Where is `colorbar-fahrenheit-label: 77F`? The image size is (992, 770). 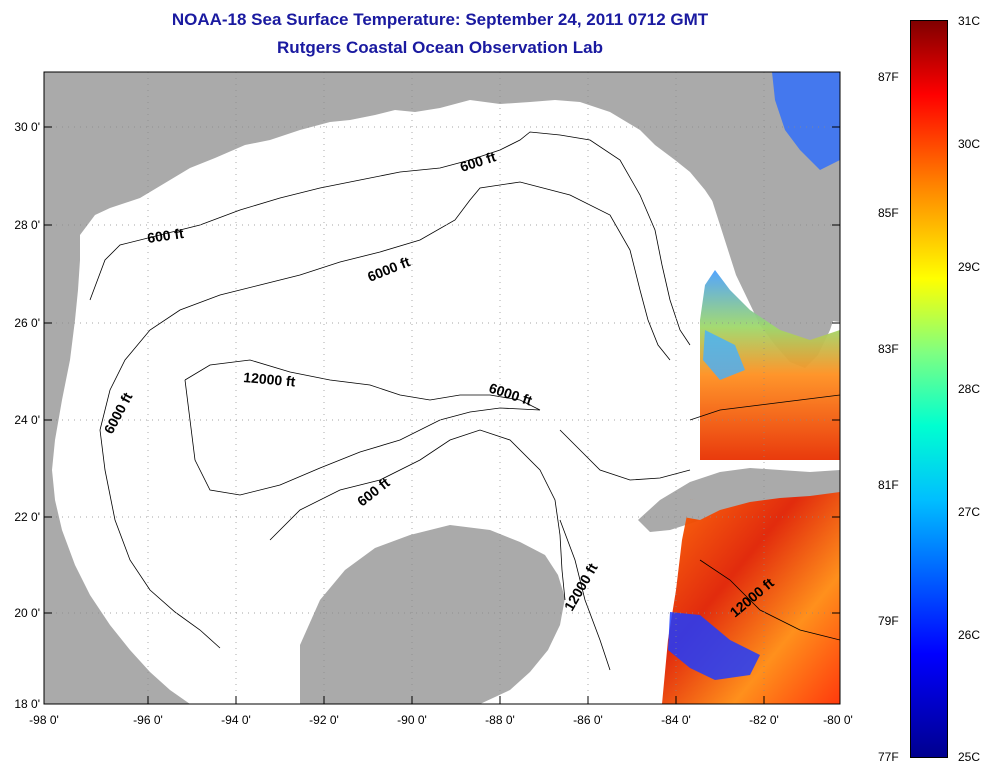
colorbar-fahrenheit-label: 77F is located at coordinates (888, 757).